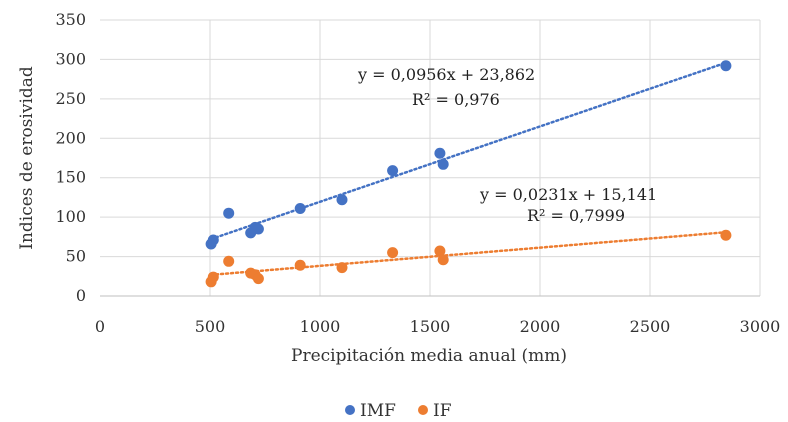 Image resolution: width=788 pixels, height=422 pixels. What do you see at coordinates (320, 326) in the screenshot?
I see `x-tick-label: 1000` at bounding box center [320, 326].